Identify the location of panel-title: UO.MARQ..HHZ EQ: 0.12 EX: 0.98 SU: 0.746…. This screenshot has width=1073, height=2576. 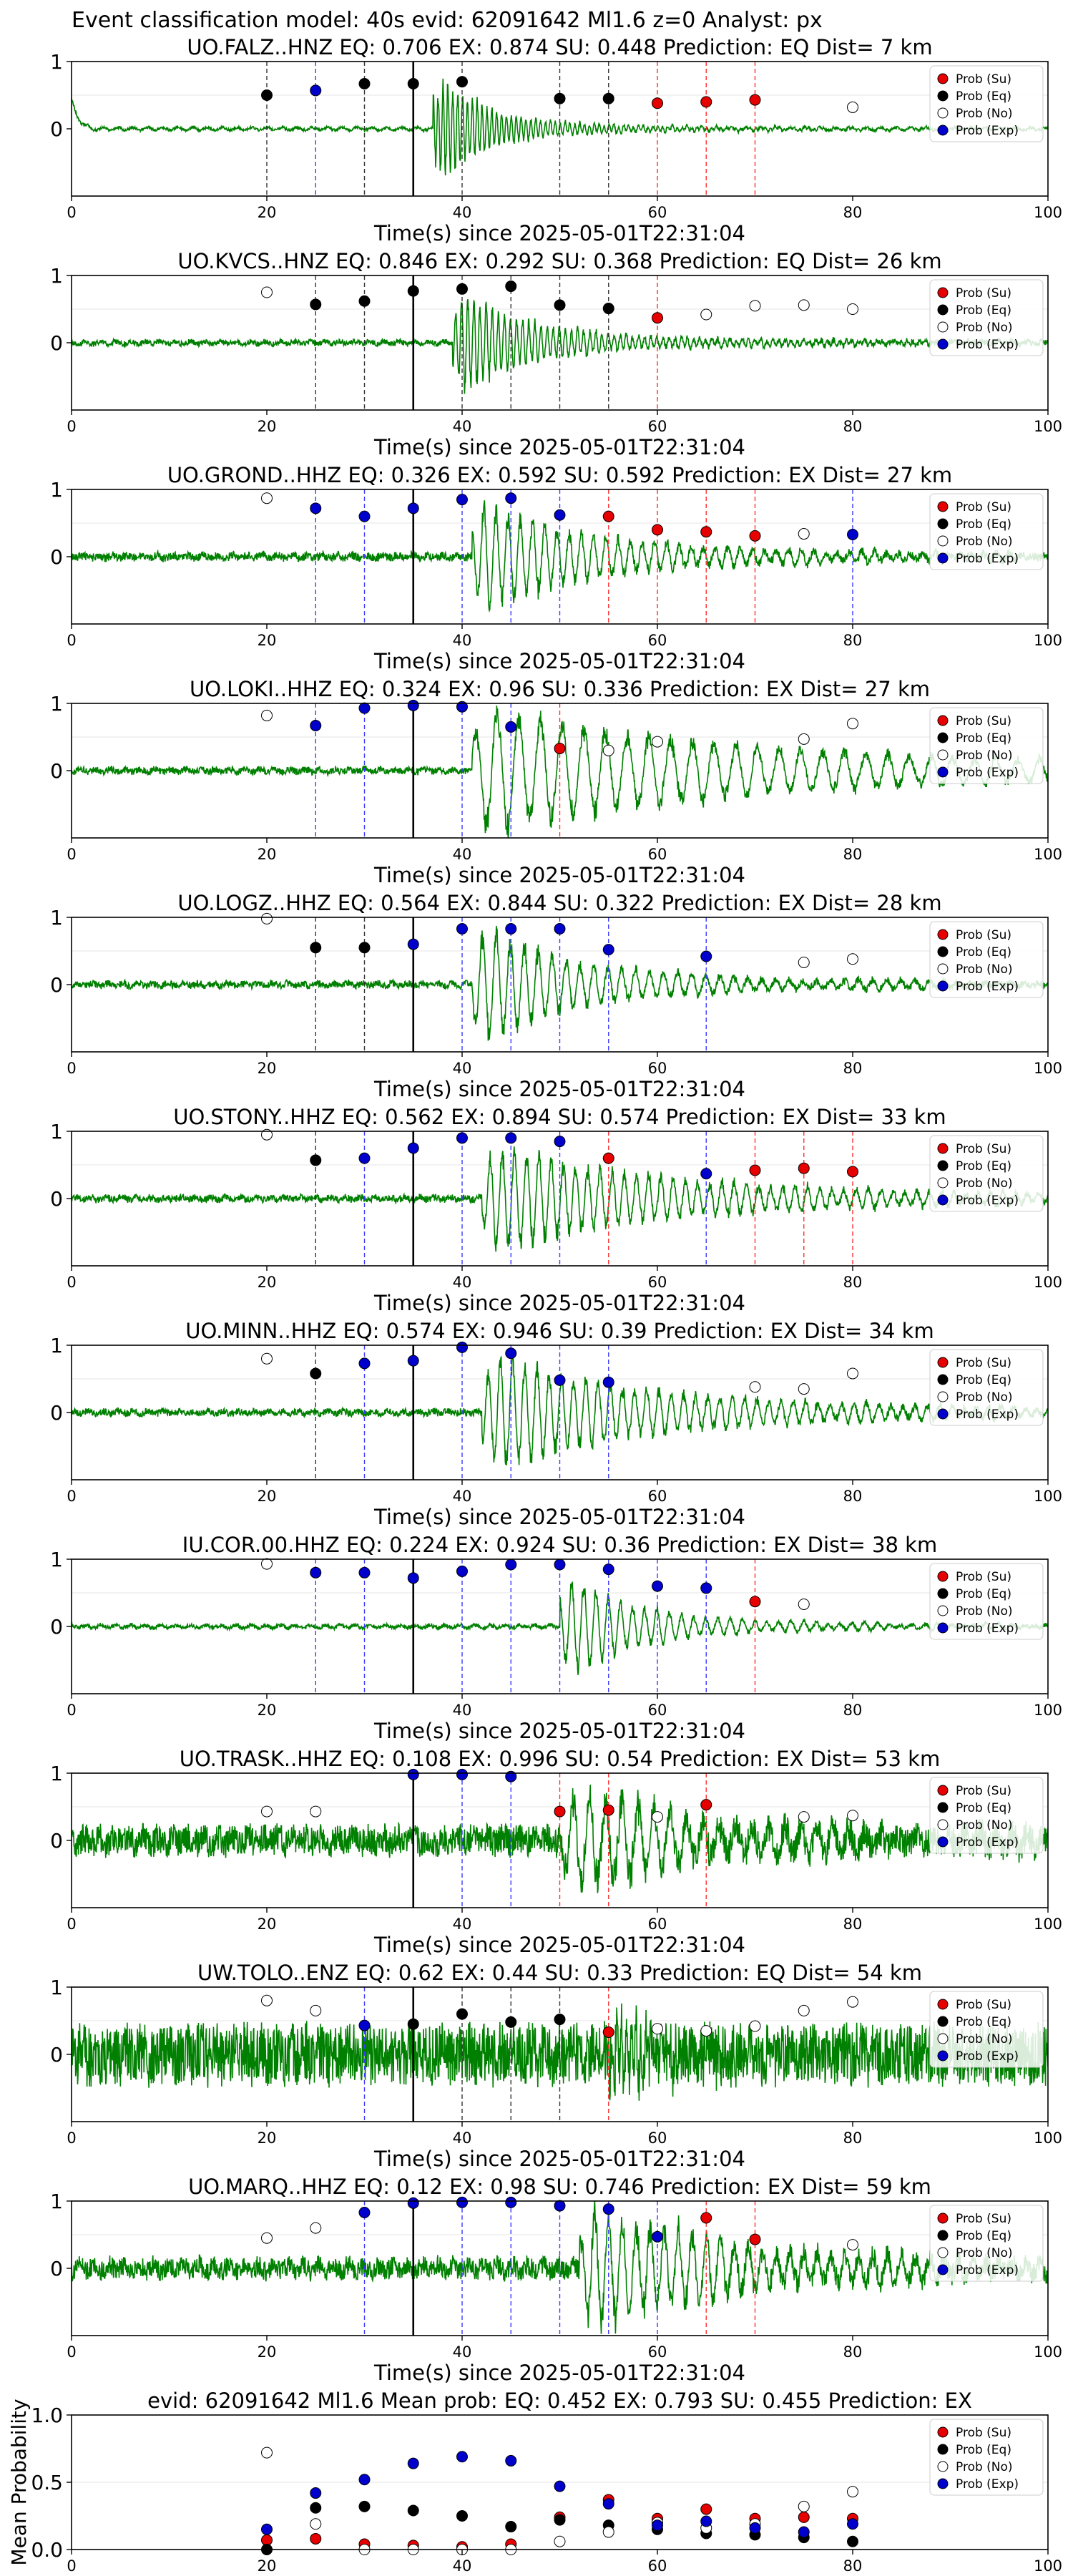
(559, 2187).